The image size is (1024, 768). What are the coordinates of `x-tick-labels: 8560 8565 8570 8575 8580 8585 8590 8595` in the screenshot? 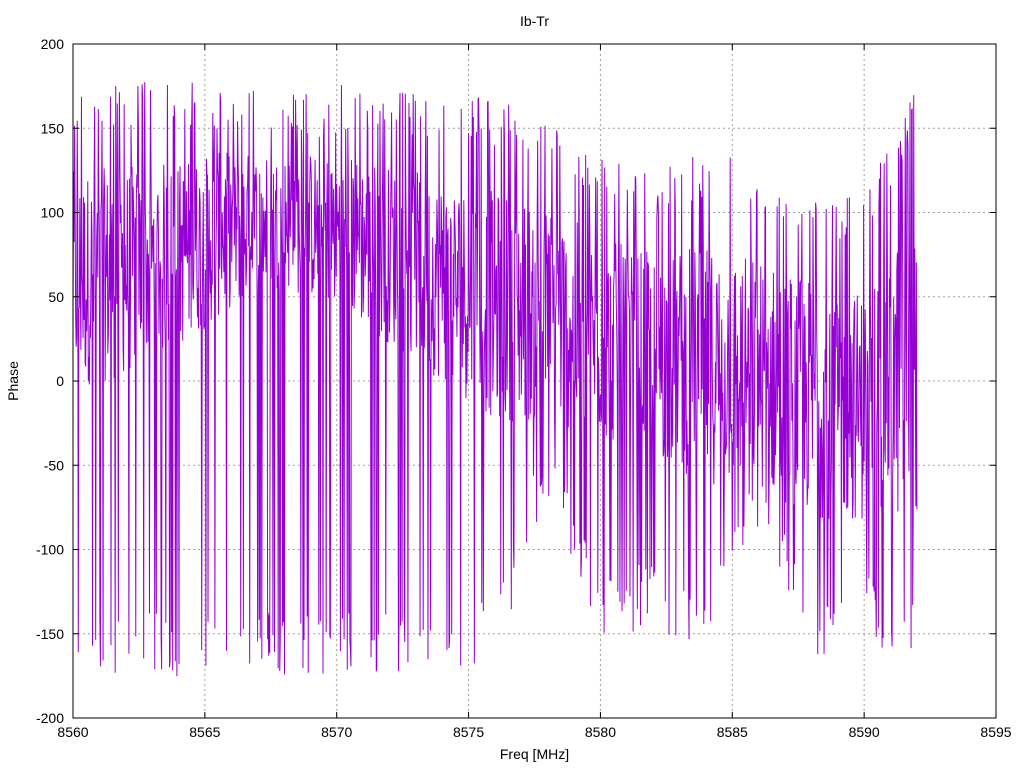 It's located at (534, 732).